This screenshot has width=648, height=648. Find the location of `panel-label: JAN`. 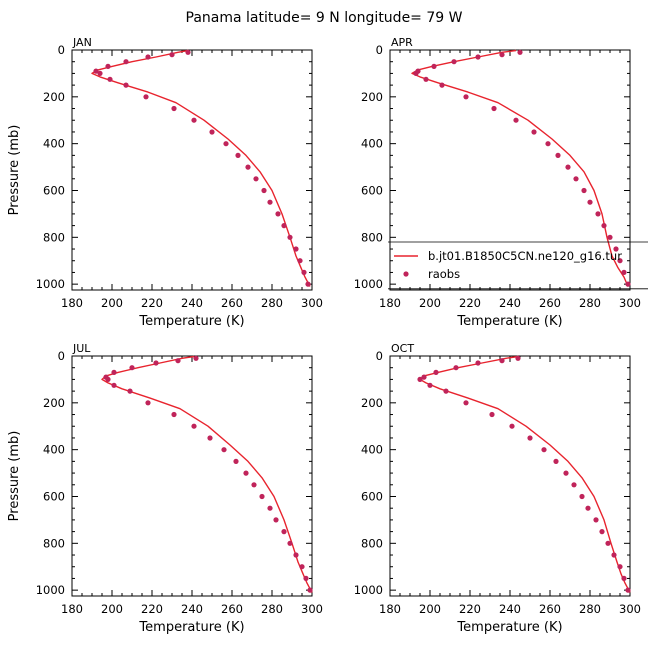

panel-label: JAN is located at coordinates (82, 42).